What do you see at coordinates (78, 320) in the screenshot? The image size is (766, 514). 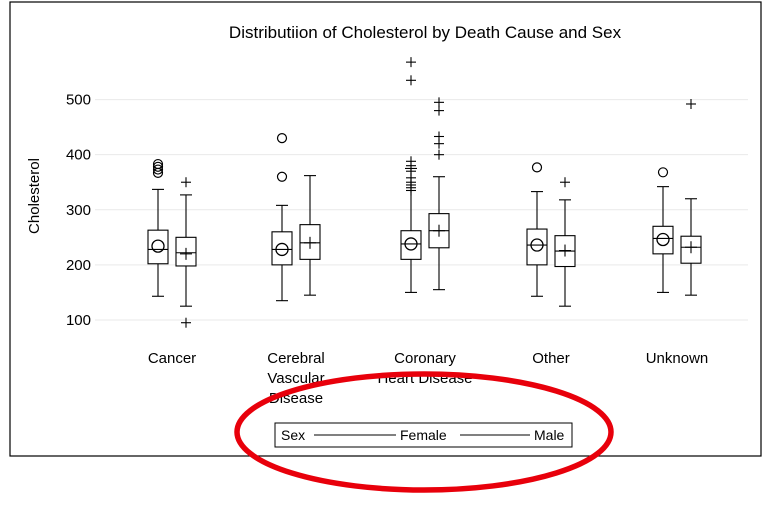 I see `y-tick-label: 100` at bounding box center [78, 320].